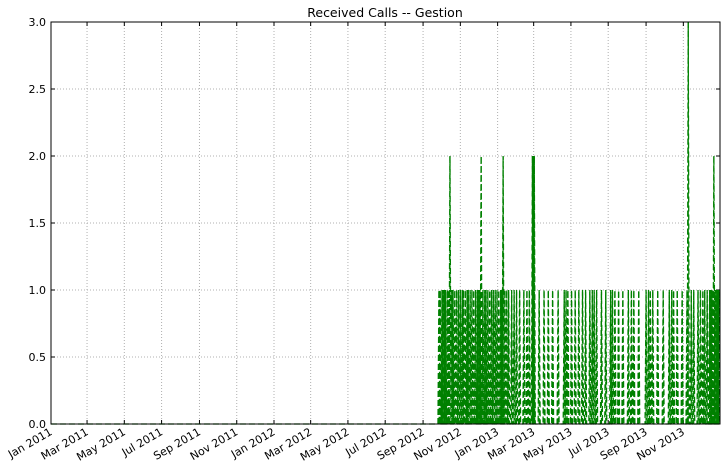  I want to click on y-tick-label: 3.0, so click(38, 22).